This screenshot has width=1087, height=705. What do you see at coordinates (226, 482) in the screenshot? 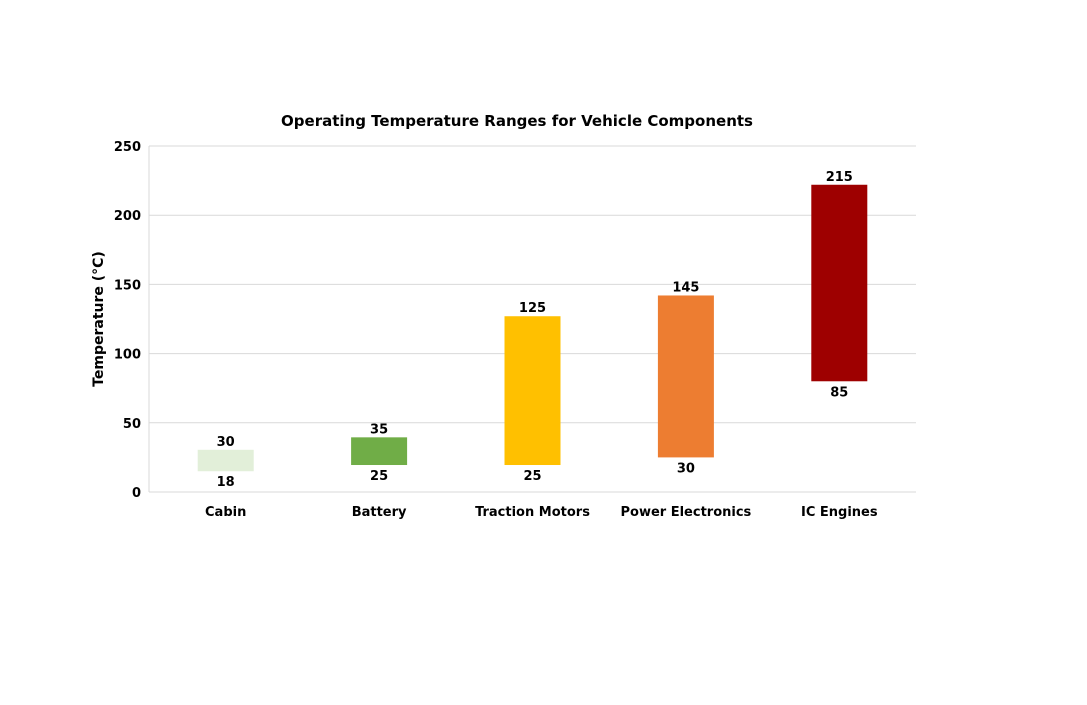
I see `data-label-low: 18` at bounding box center [226, 482].